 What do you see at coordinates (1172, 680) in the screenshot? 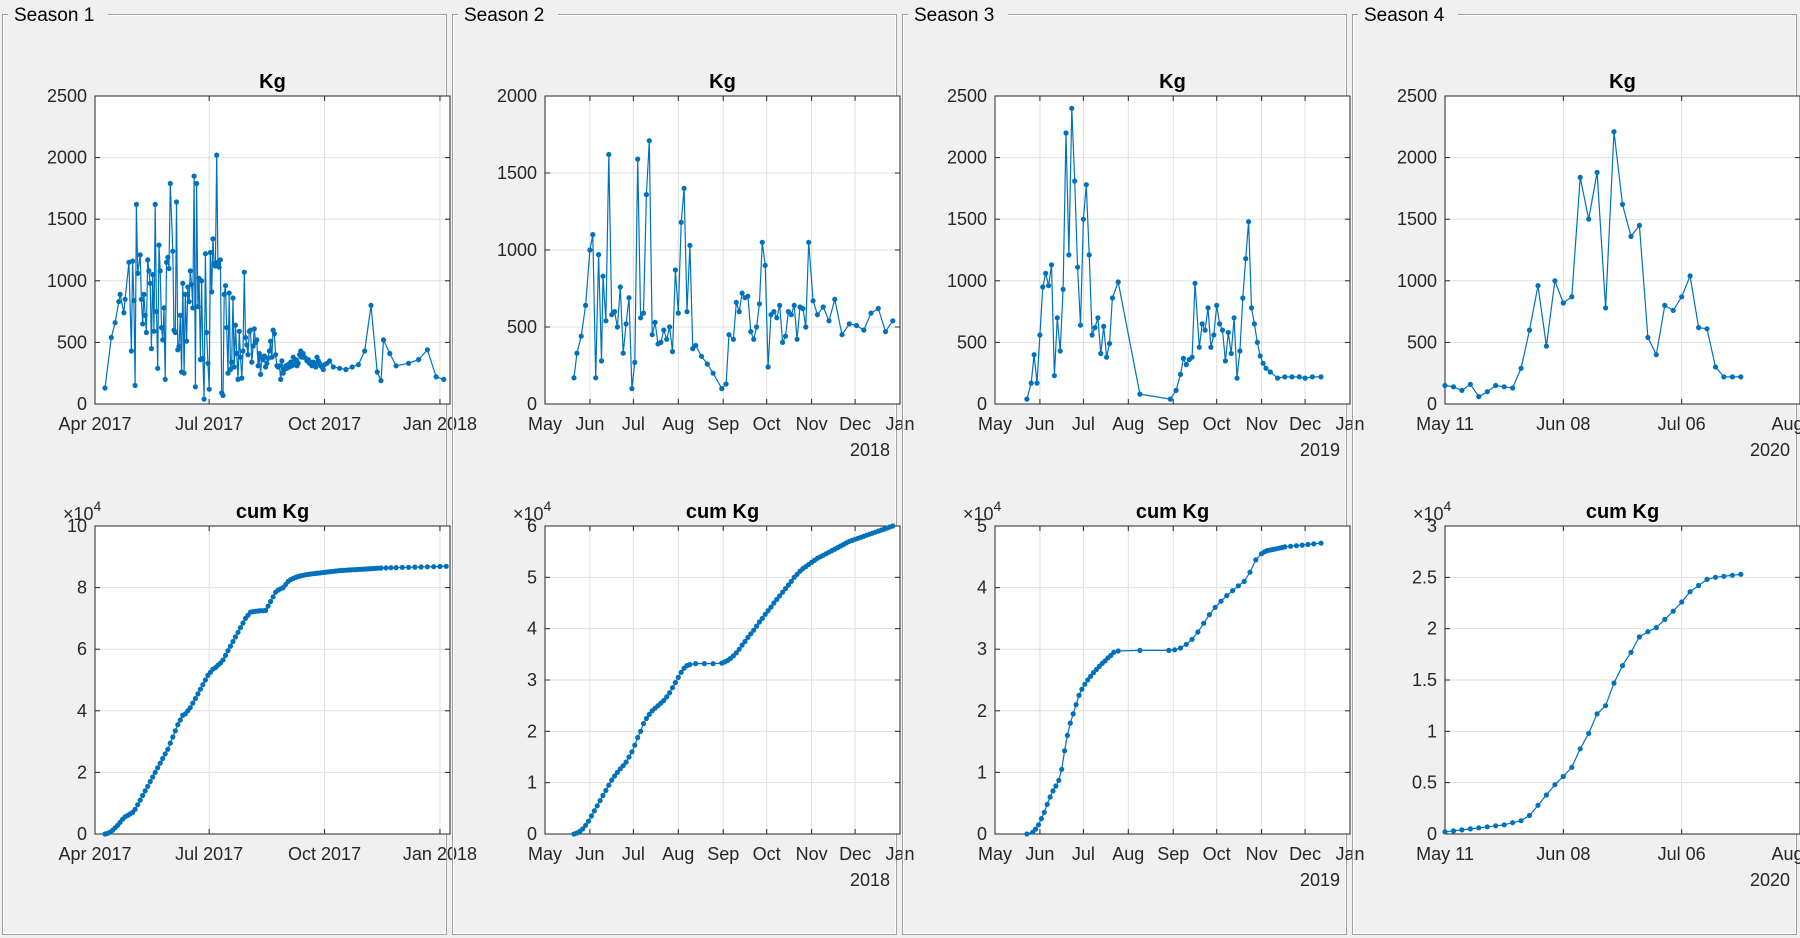
I see `plot-area` at bounding box center [1172, 680].